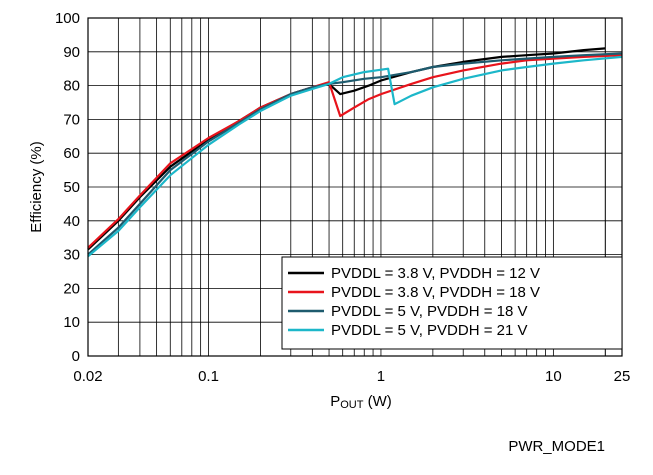 The width and height of the screenshot is (653, 475). Describe the element at coordinates (71, 255) in the screenshot. I see `y-tick-label: 30` at that location.